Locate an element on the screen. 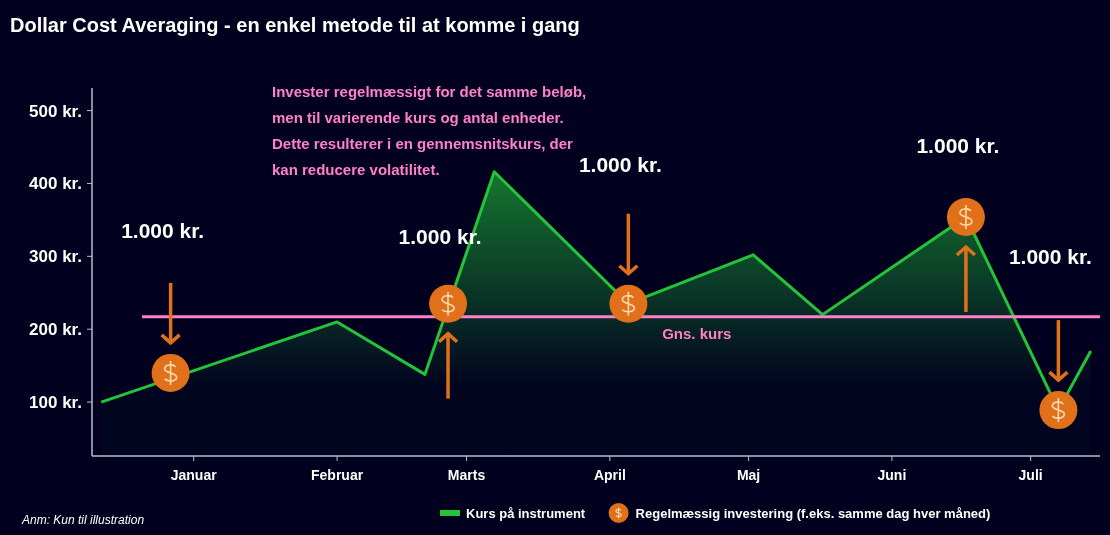 The height and width of the screenshot is (535, 1110). x-tick-label: Januar is located at coordinates (194, 475).